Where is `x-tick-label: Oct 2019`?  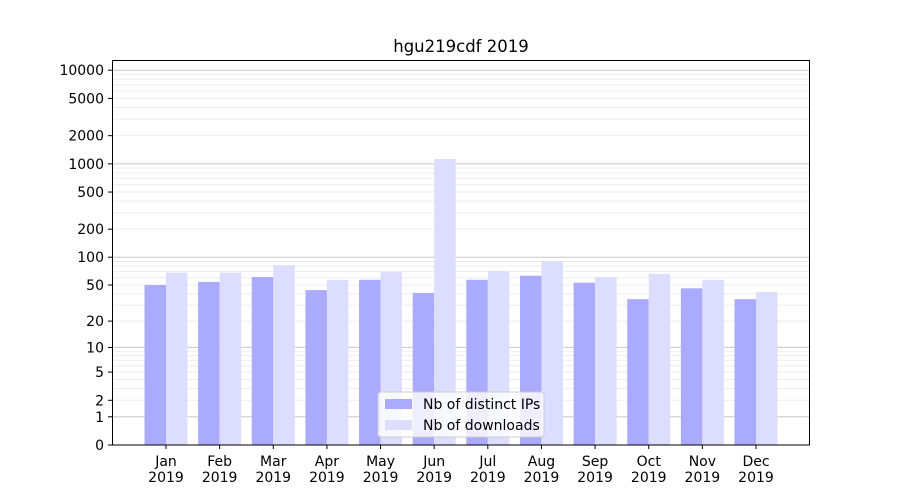
x-tick-label: Oct 2019 is located at coordinates (649, 470).